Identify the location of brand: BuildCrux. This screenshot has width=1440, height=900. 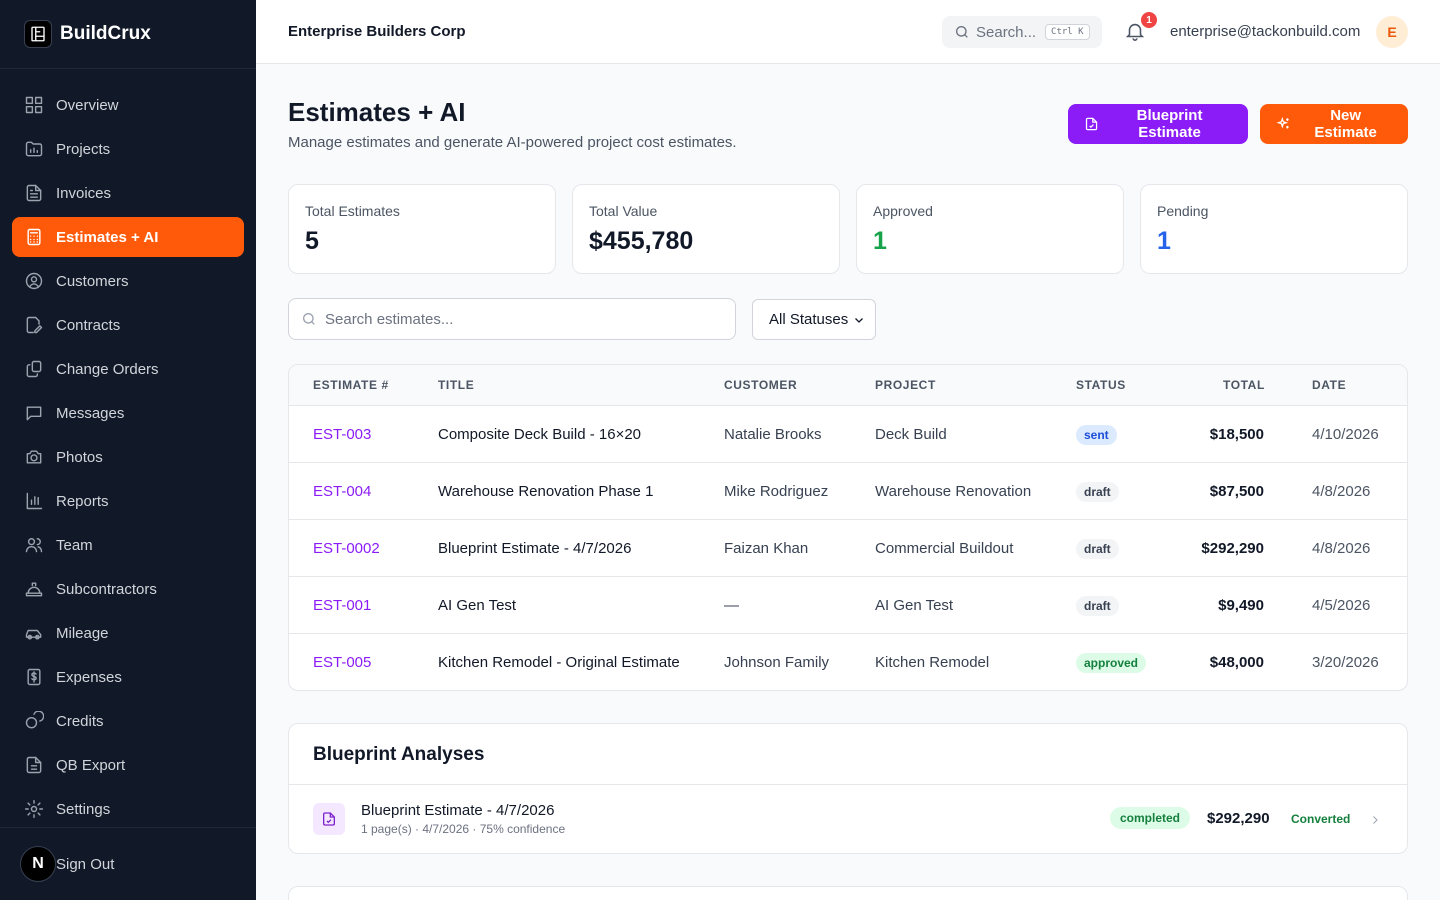
(128, 34).